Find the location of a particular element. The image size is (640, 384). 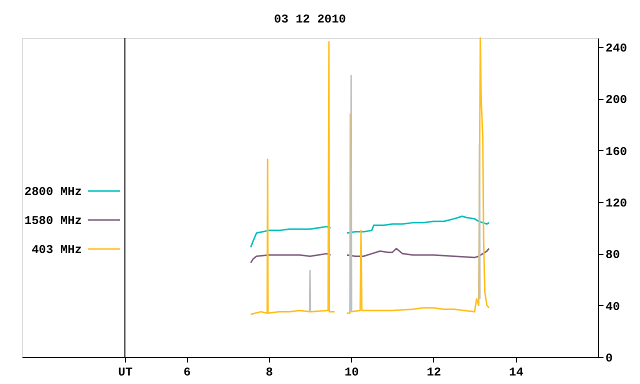

y-tick-label: 160 is located at coordinates (617, 151).